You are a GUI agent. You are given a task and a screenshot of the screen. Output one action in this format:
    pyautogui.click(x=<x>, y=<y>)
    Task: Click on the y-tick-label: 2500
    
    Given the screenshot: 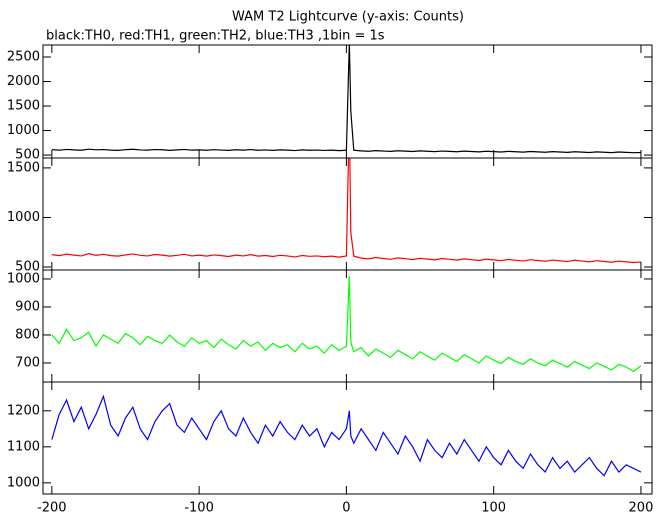 What is the action you would take?
    pyautogui.click(x=23, y=57)
    